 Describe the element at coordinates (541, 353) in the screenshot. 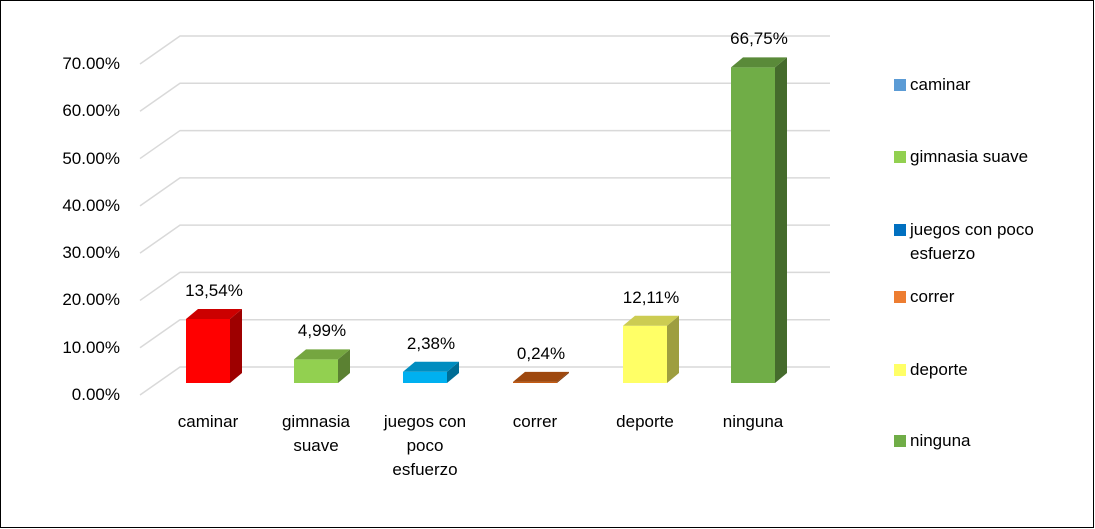

I see `value-label: 0,24%` at that location.